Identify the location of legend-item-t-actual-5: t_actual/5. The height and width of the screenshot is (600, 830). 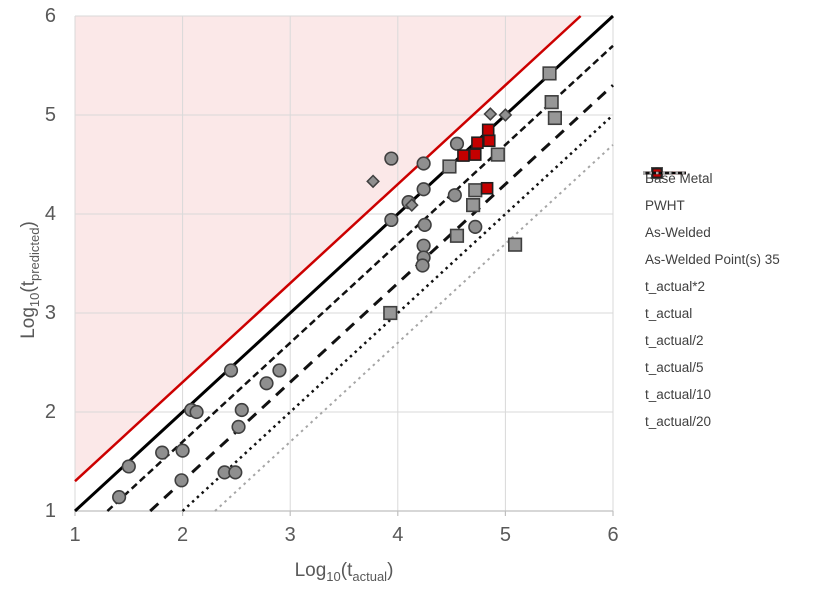
(711, 276).